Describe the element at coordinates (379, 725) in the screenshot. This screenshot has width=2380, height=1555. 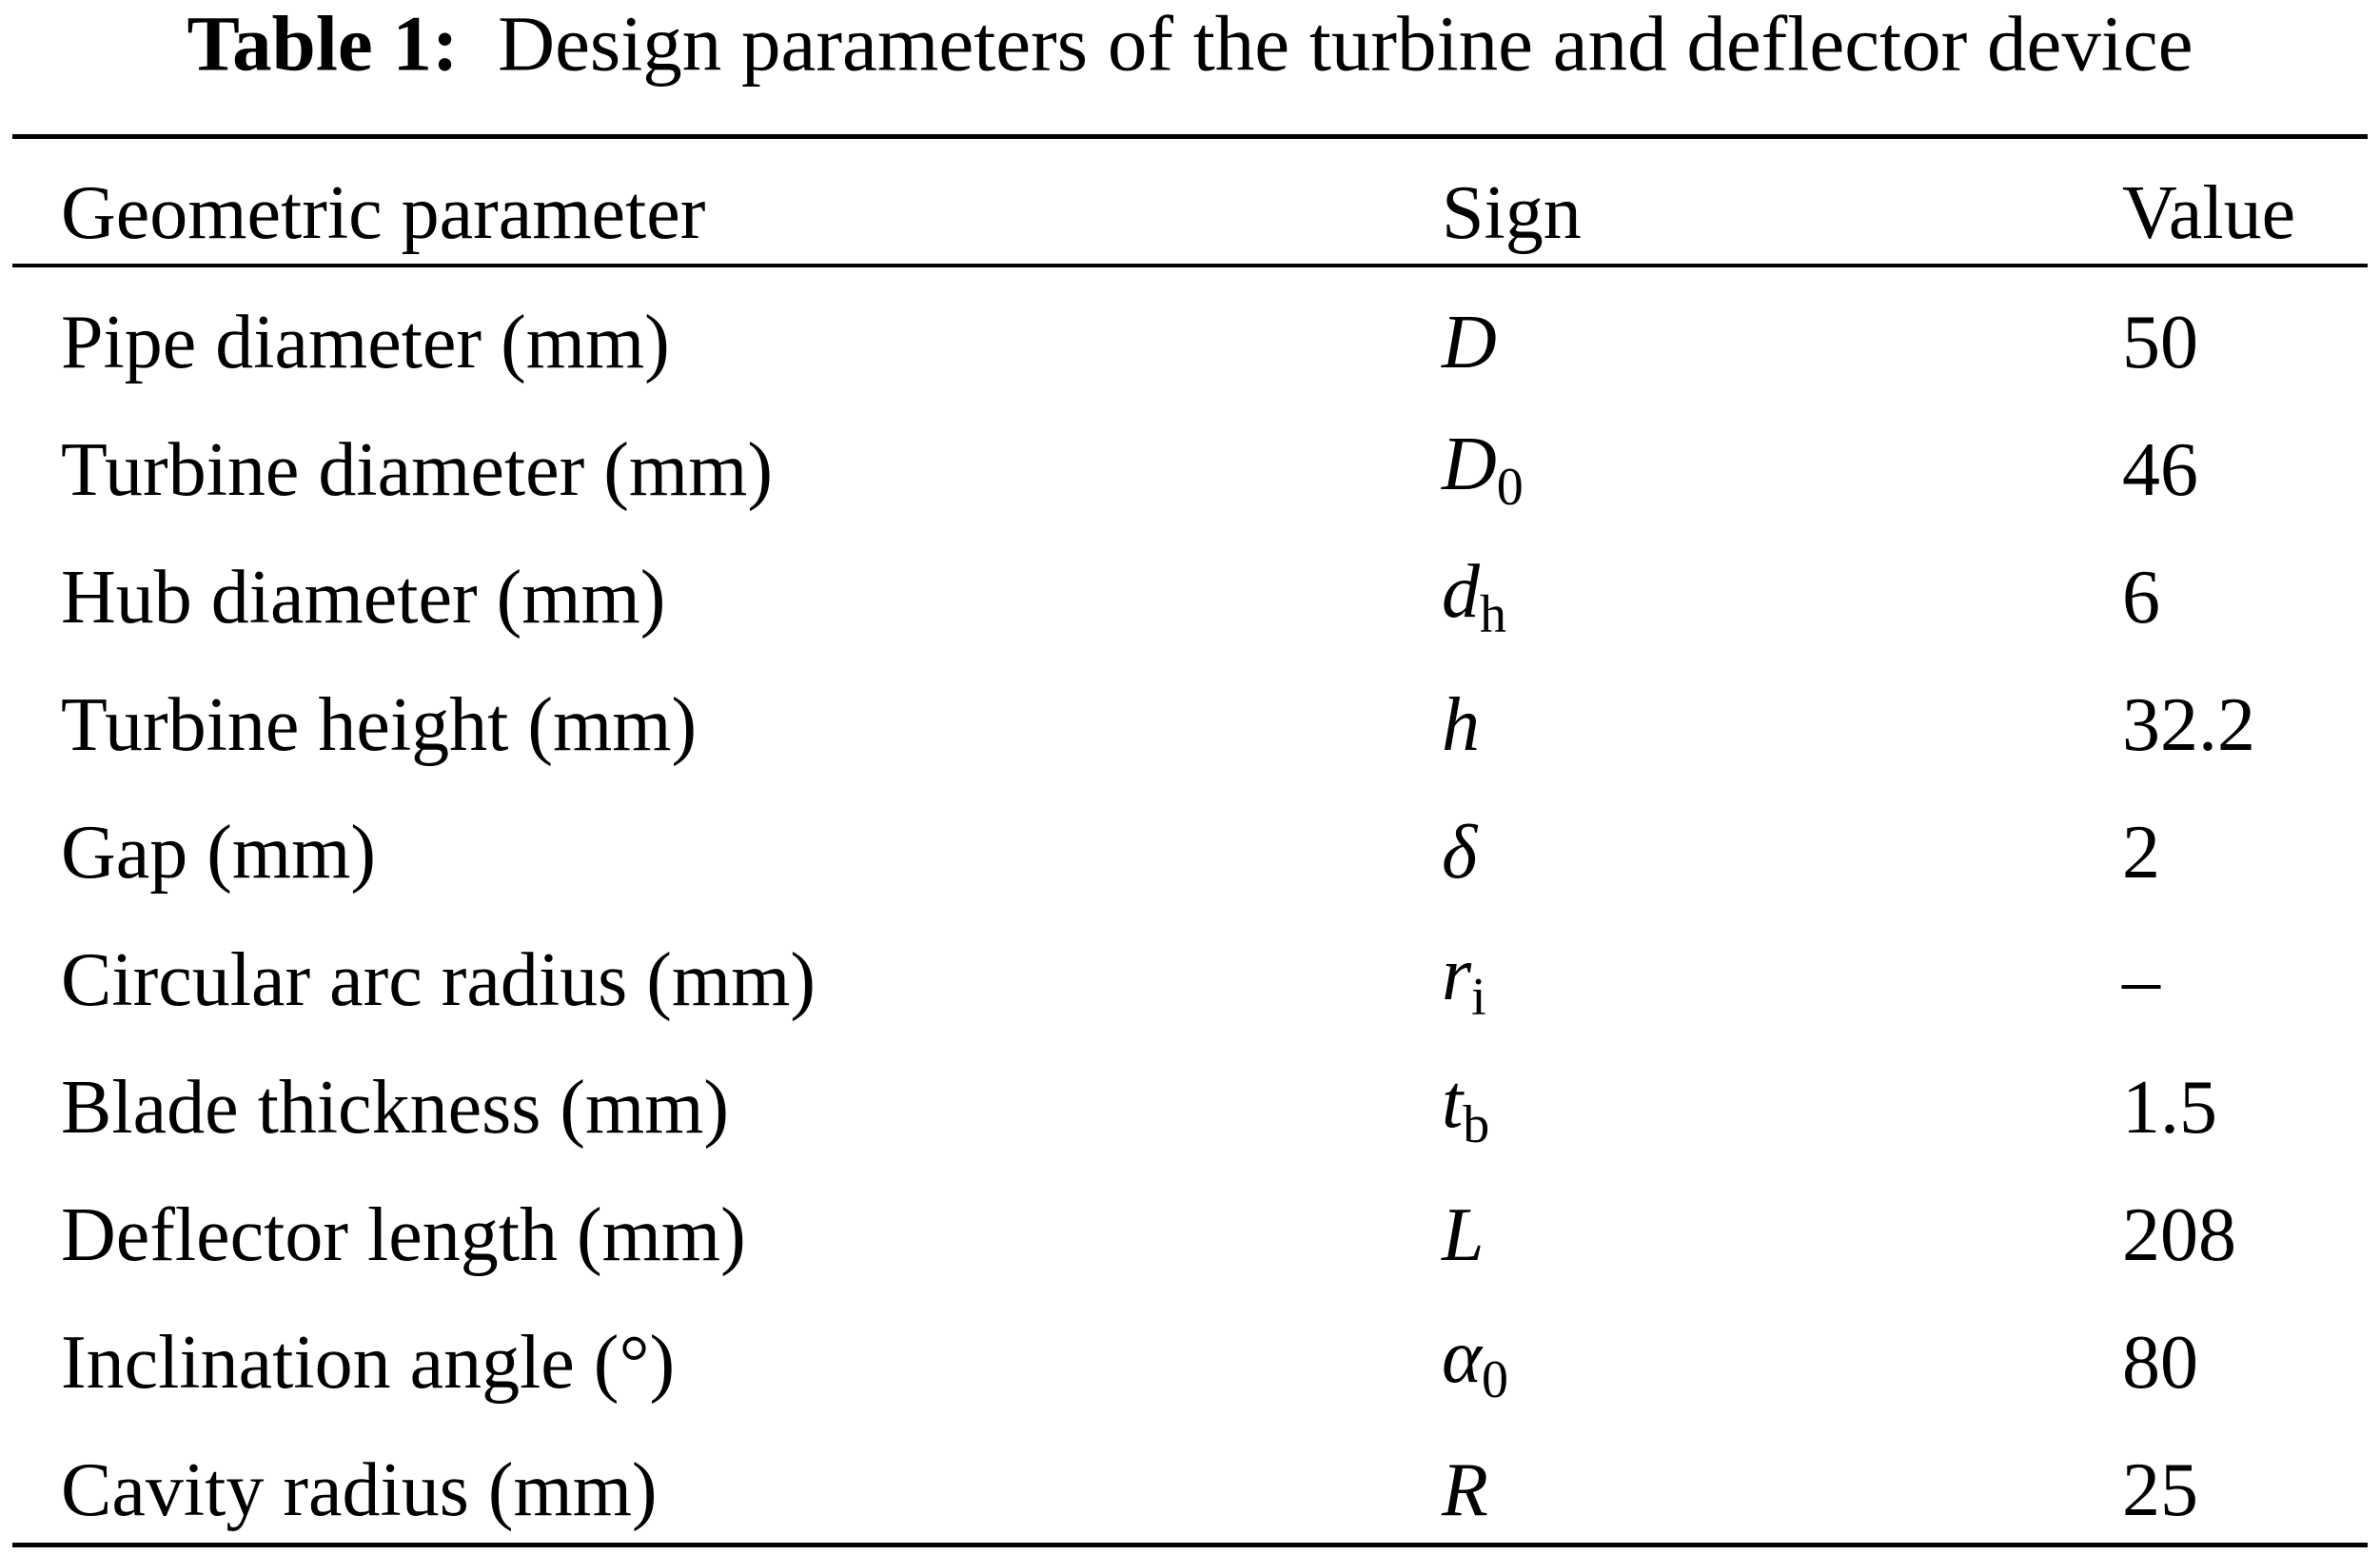
I see `parameter-cell: Turbine height (mm)` at that location.